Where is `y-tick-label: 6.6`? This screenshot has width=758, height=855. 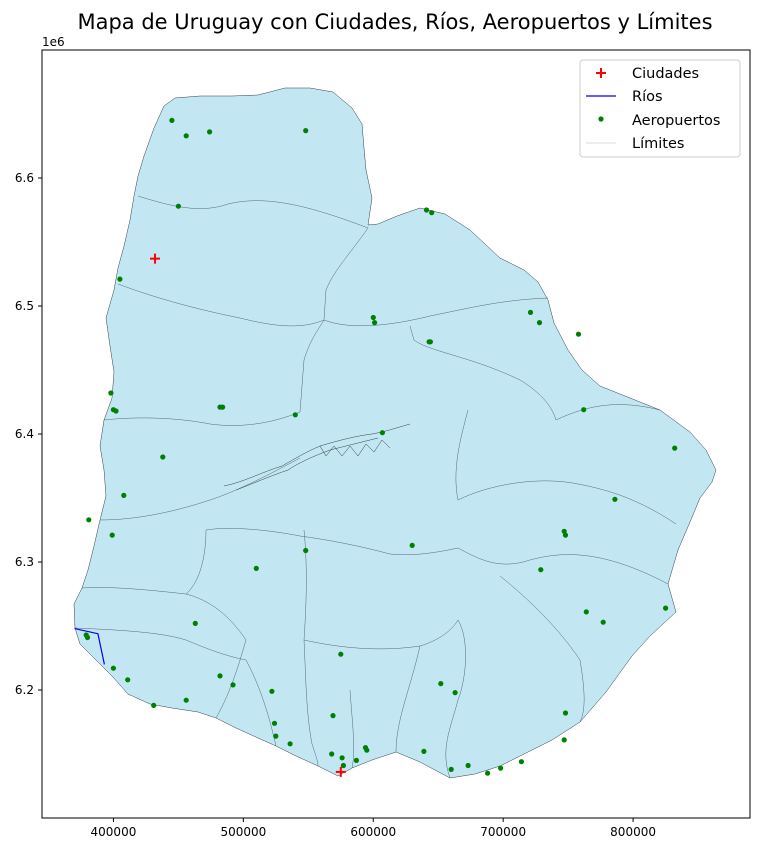
y-tick-label: 6.6 is located at coordinates (24, 178).